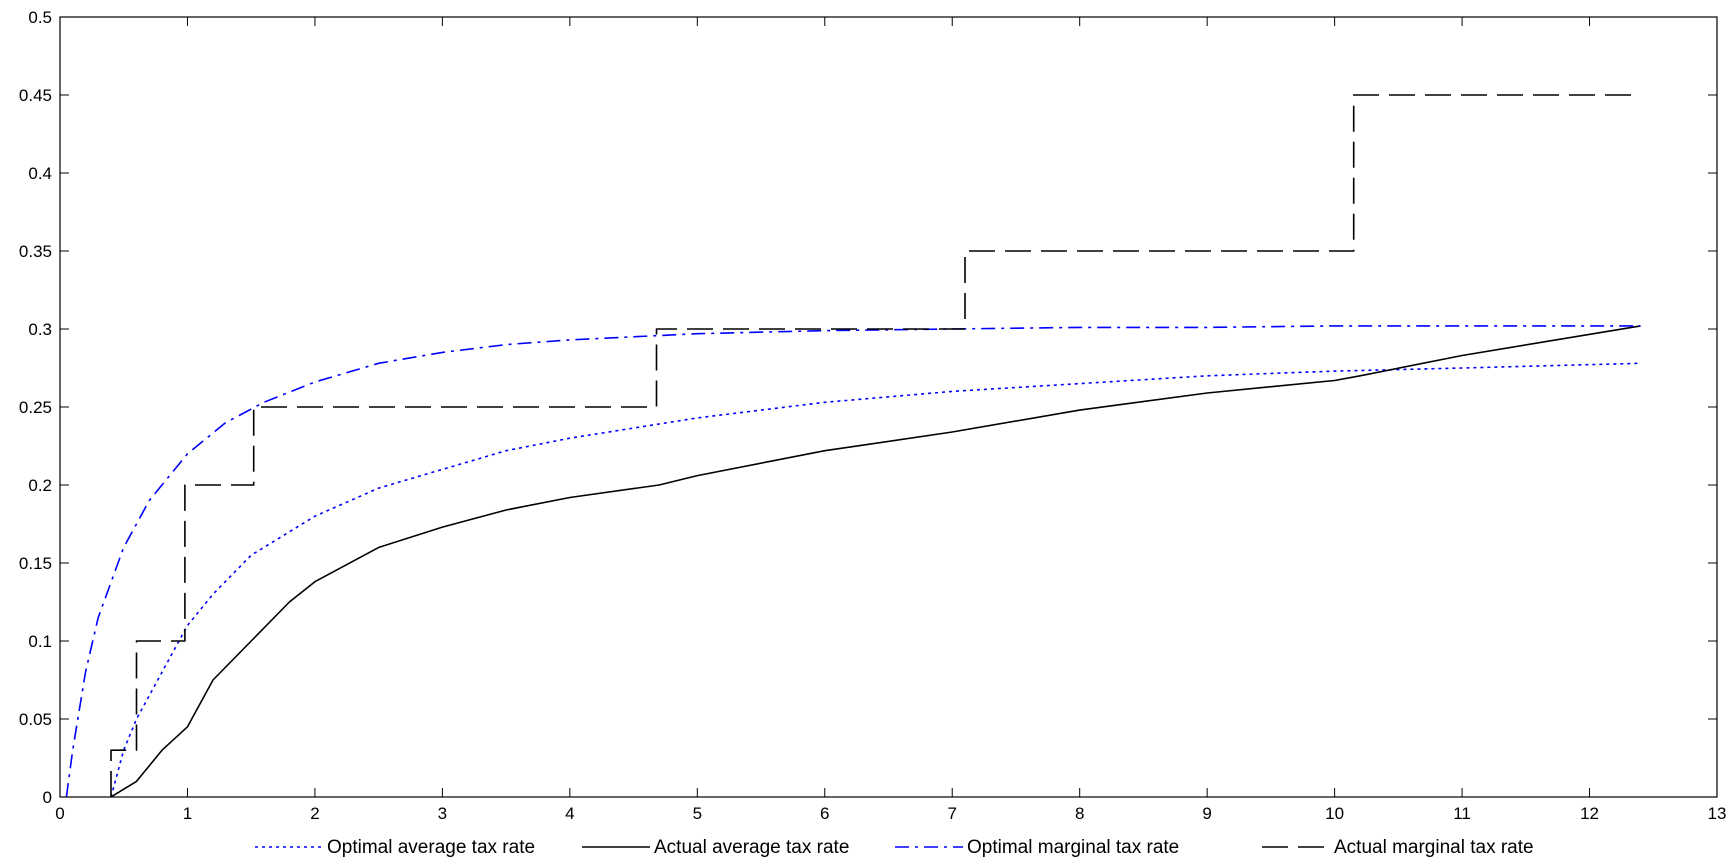  I want to click on x-tick-label: 7, so click(951, 813).